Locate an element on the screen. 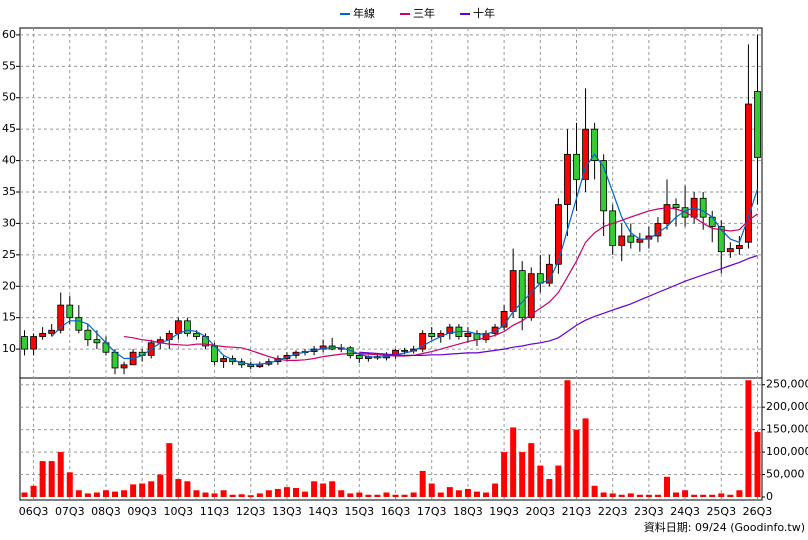  y2-tick-label: 200,000 is located at coordinates (787, 406).